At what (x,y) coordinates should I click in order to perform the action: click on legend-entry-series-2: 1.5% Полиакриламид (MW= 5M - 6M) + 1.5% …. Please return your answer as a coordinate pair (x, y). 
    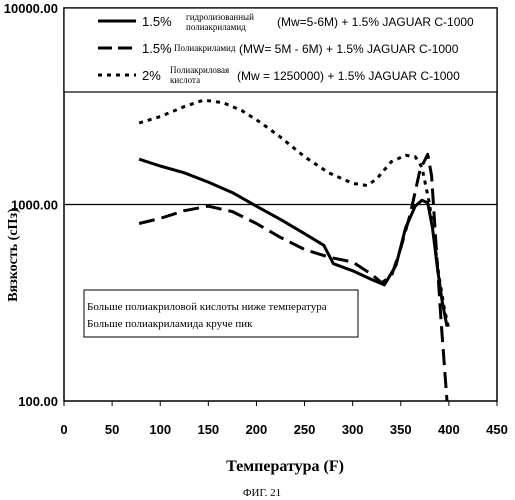
    Looking at the image, I should click on (278, 48).